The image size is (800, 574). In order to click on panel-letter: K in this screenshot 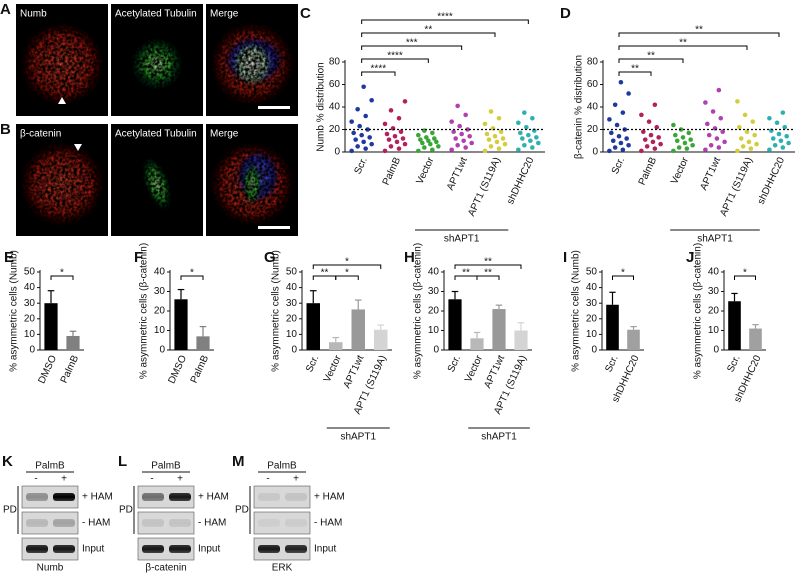, I will do `click(7, 461)`.